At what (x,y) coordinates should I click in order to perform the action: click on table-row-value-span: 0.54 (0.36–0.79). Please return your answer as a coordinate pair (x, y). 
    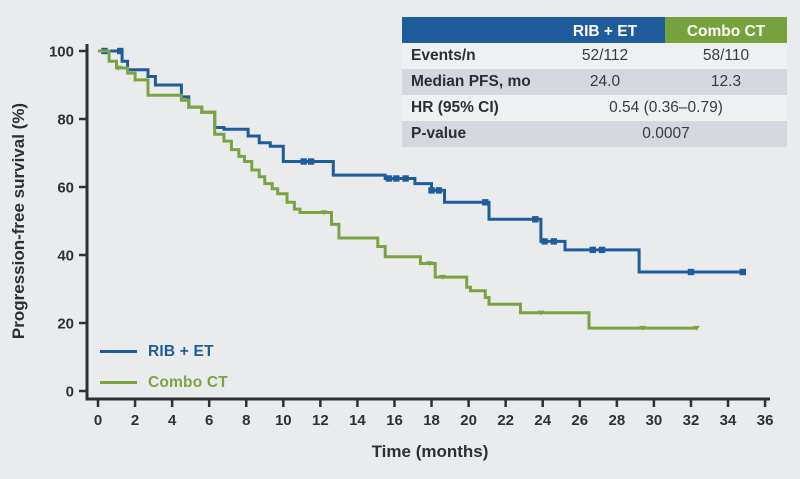
    Looking at the image, I should click on (666, 108).